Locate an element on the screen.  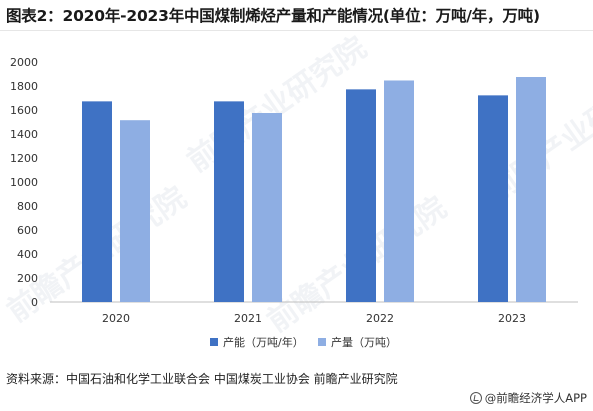
brand-label: @前瞻经济学人APP is located at coordinates (535, 398).